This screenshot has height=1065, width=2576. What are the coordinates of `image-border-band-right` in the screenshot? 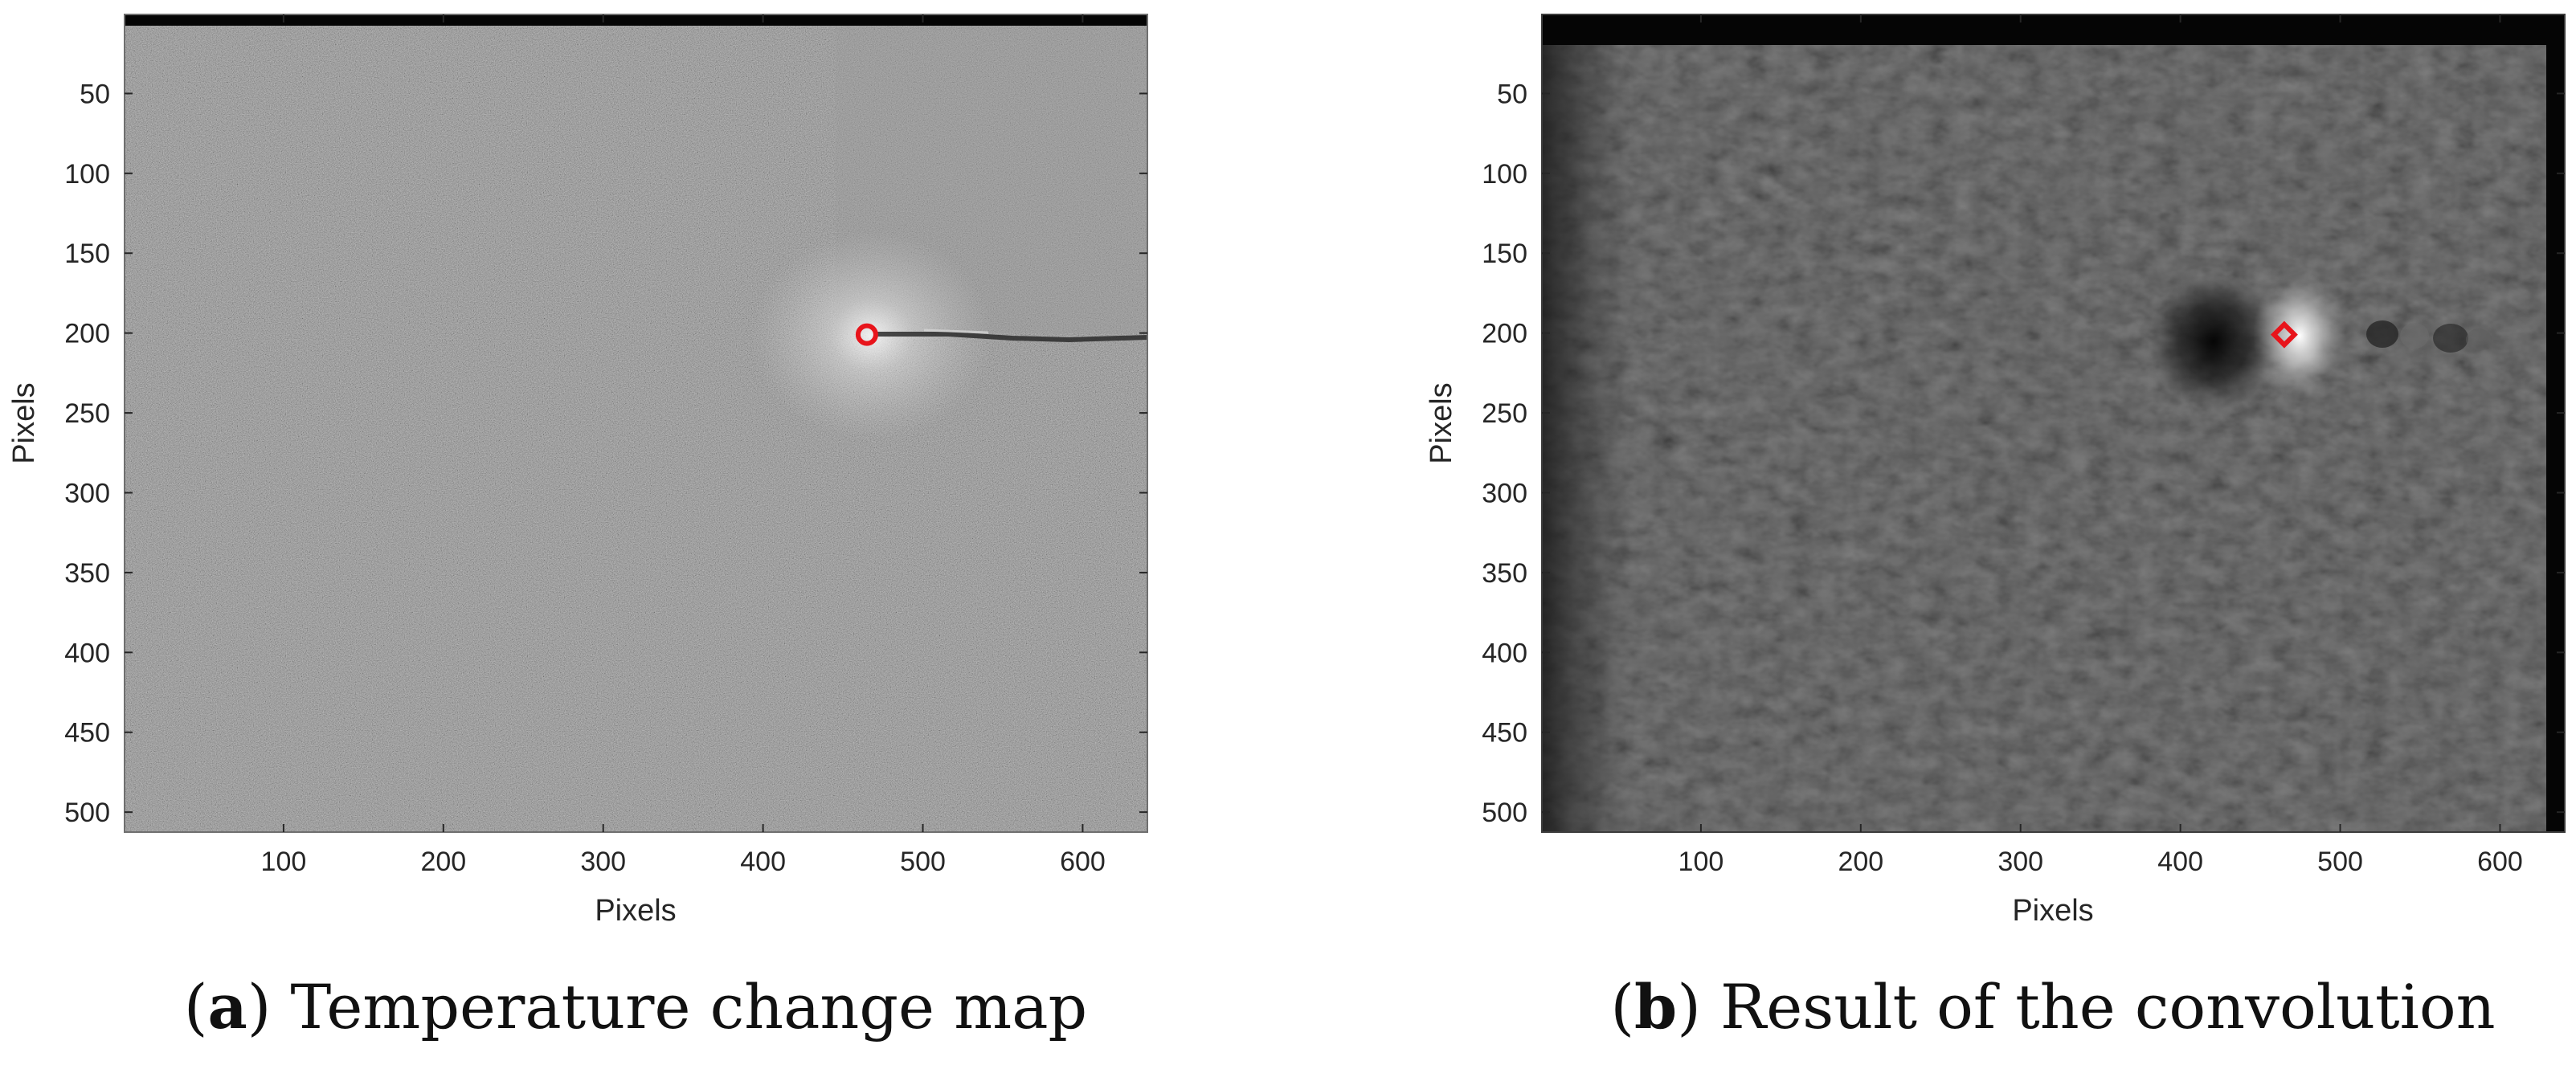 It's located at (2555, 423).